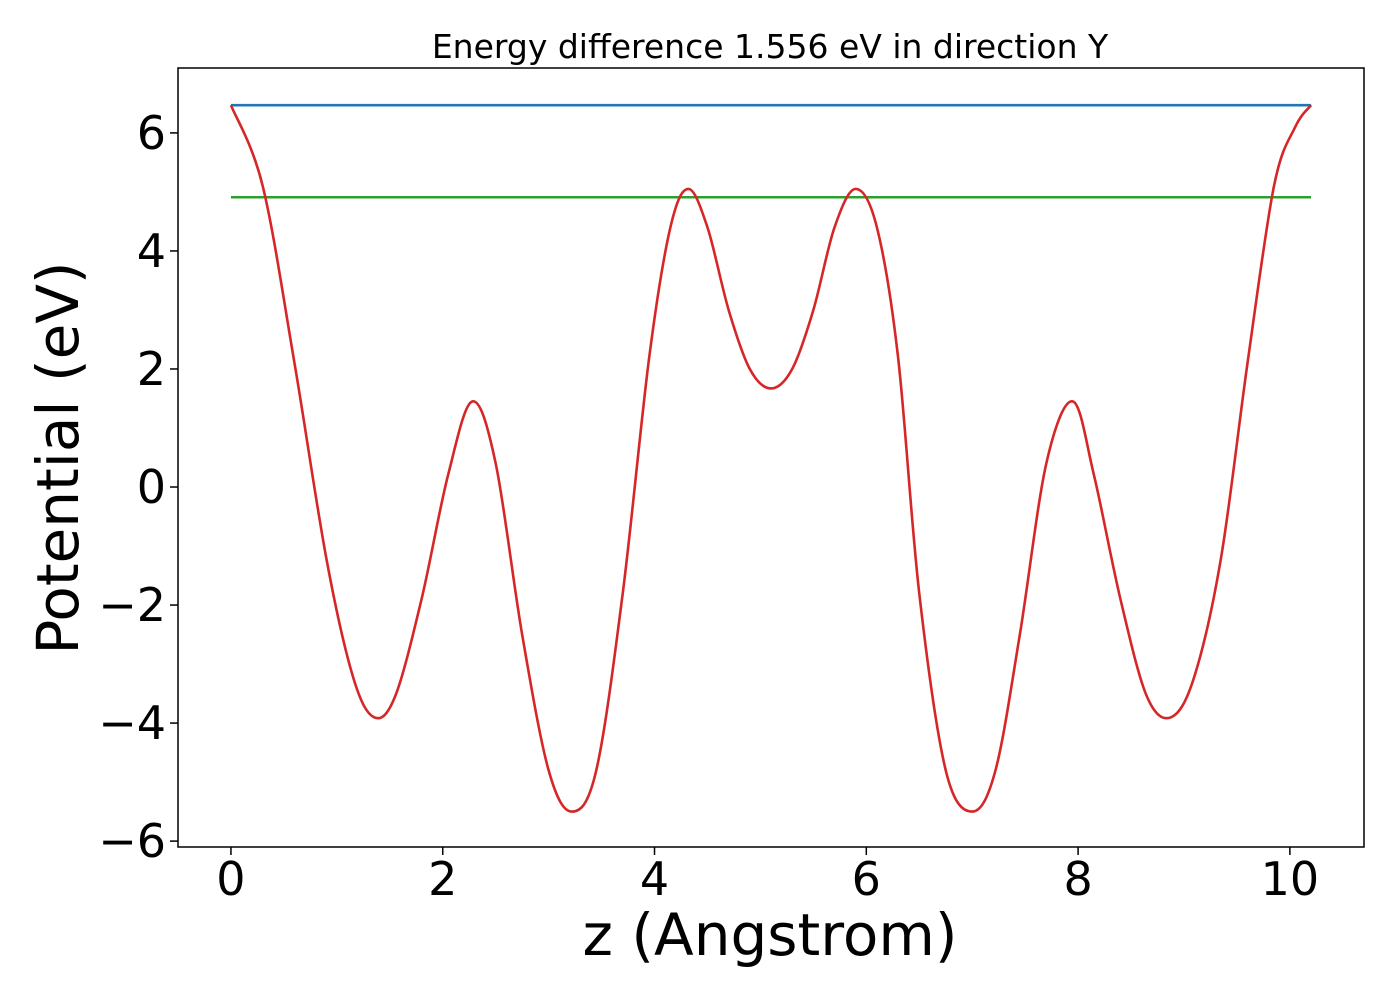 The width and height of the screenshot is (1400, 1000). I want to click on x-tick-label: 0, so click(230, 879).